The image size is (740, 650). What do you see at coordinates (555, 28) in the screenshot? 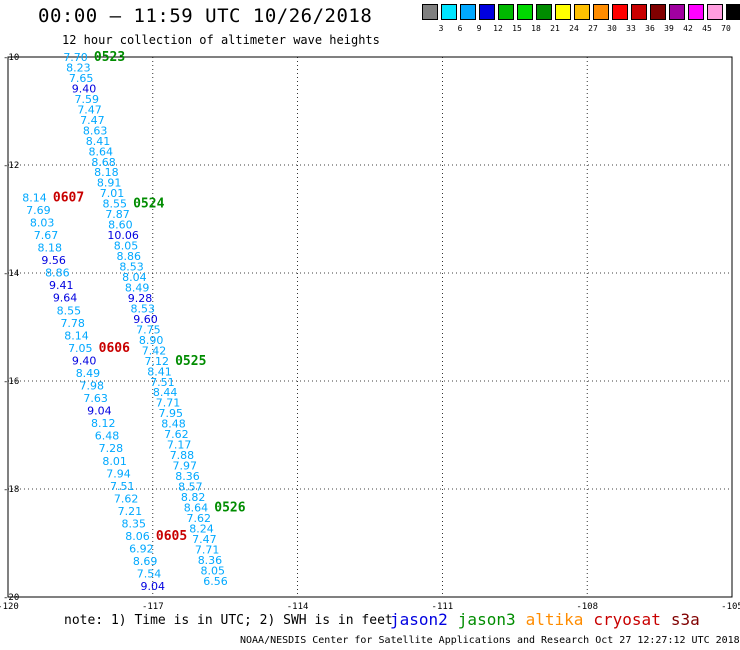
I see `colorbar-label: 21` at bounding box center [555, 28].